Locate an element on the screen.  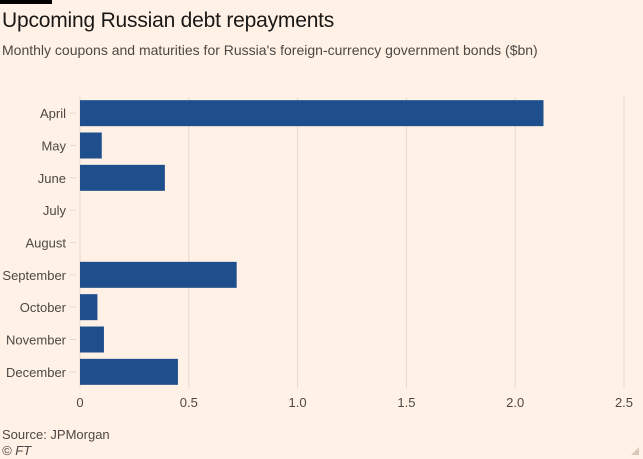
x-tick-label: 0 is located at coordinates (79, 402).